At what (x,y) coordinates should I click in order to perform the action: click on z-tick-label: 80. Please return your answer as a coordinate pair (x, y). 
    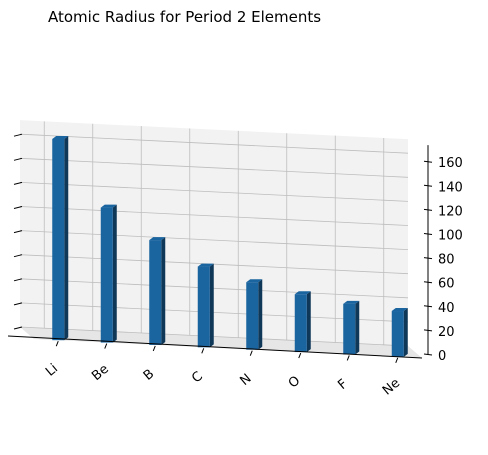
    Looking at the image, I should click on (446, 260).